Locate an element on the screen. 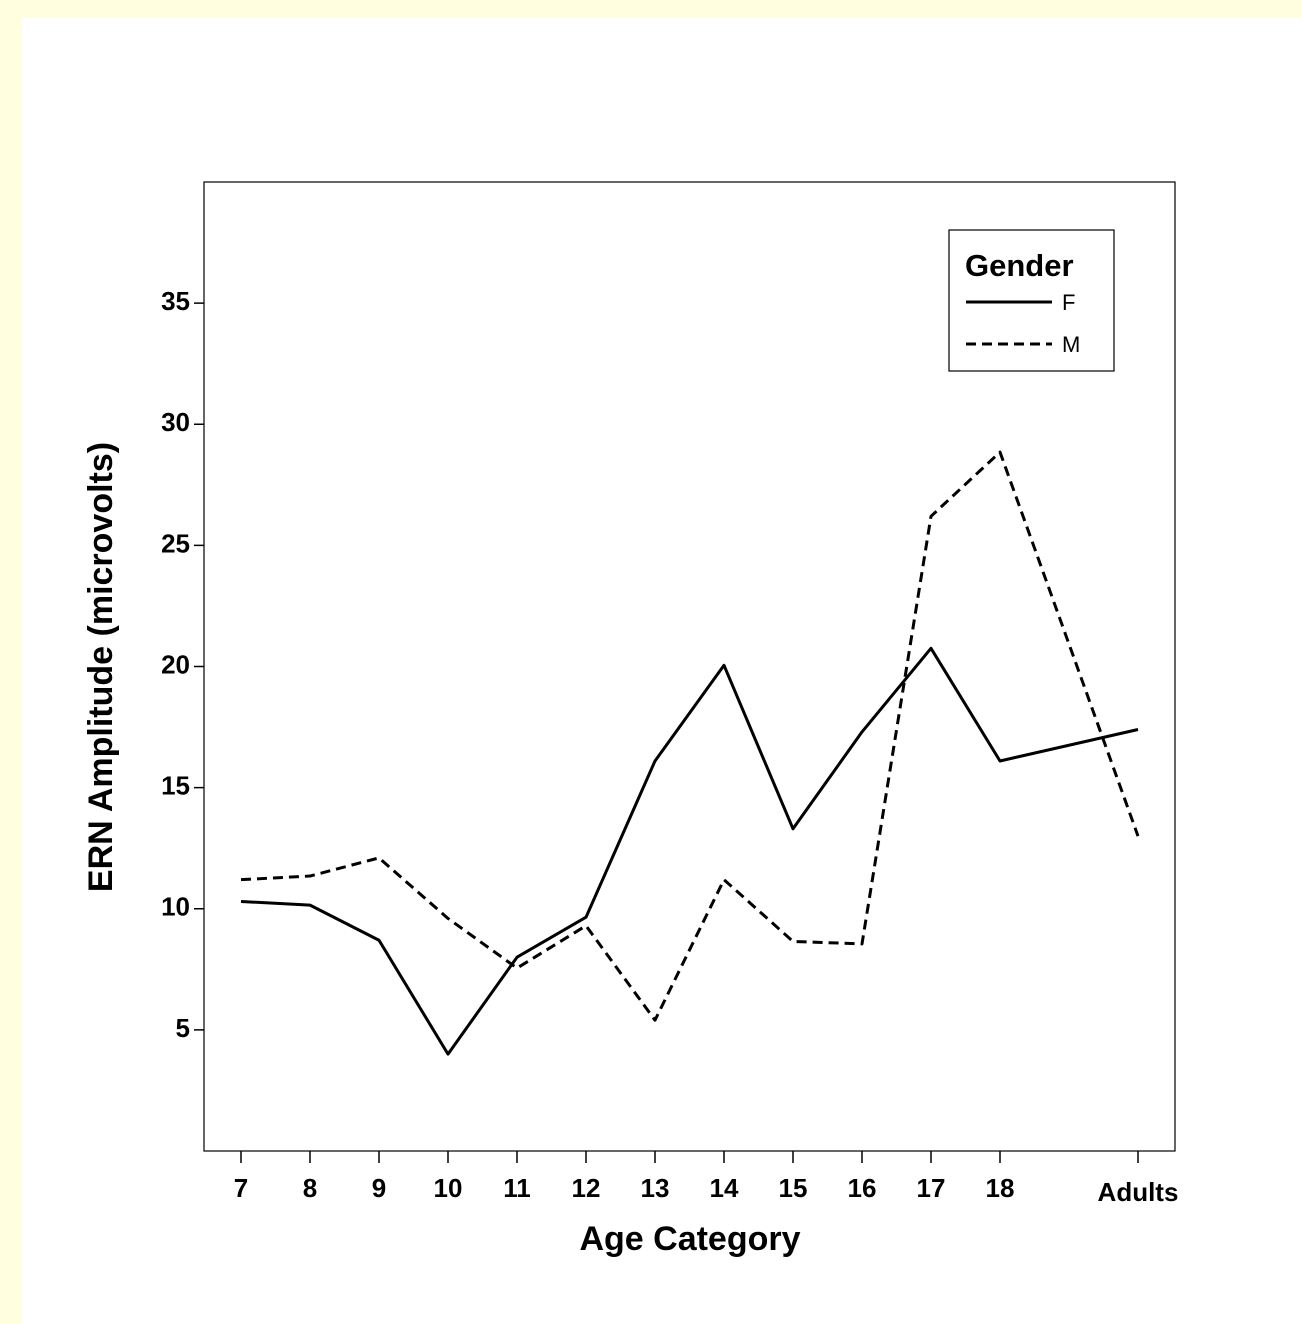 The width and height of the screenshot is (1302, 1324). y-tick-label: 30 is located at coordinates (175, 422).